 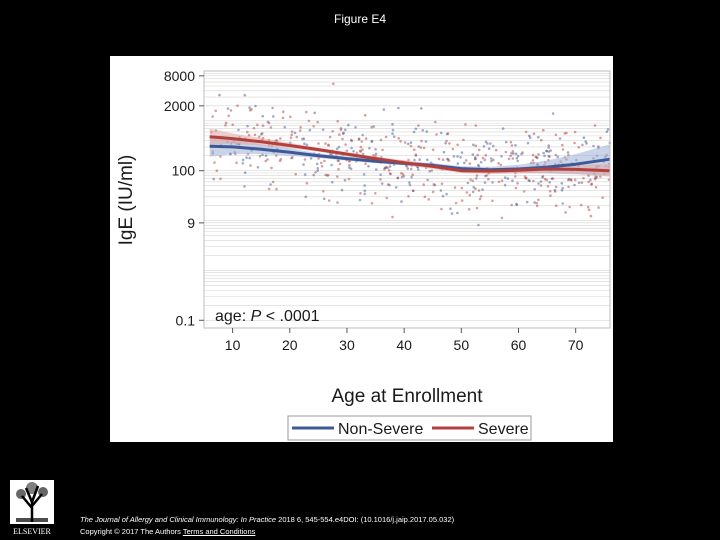 I want to click on annotation-rest: < .0001, so click(x=290, y=316).